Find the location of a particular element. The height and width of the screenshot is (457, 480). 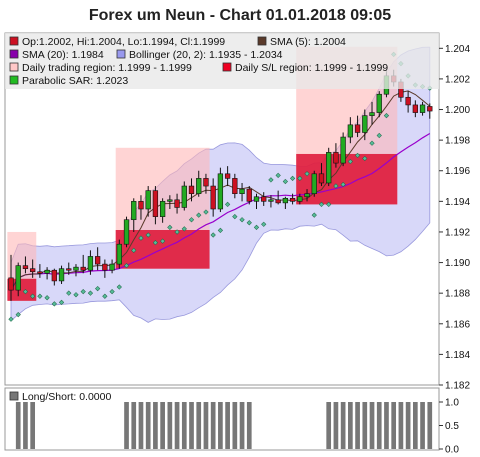

y-tick-label: 1.190 is located at coordinates (457, 263).